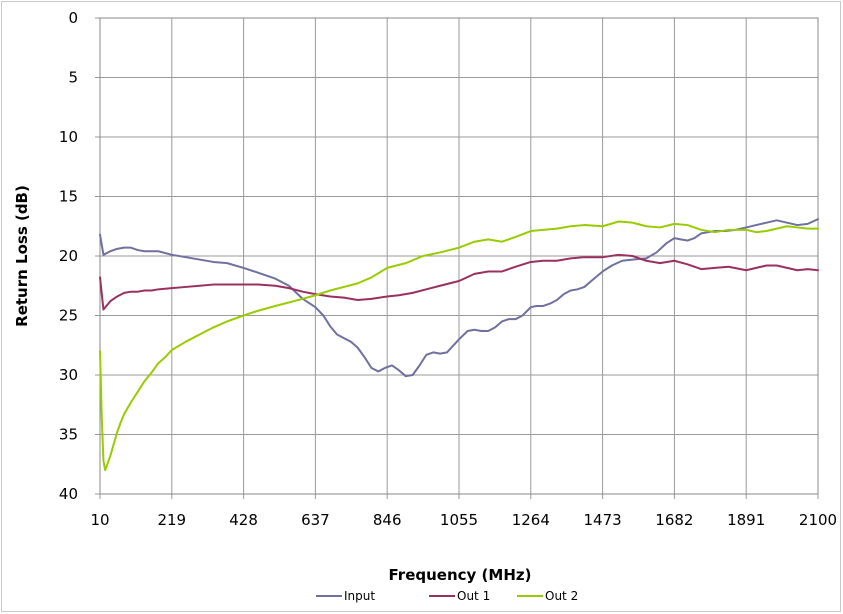  I want to click on x-tick-label: 1473, so click(603, 520).